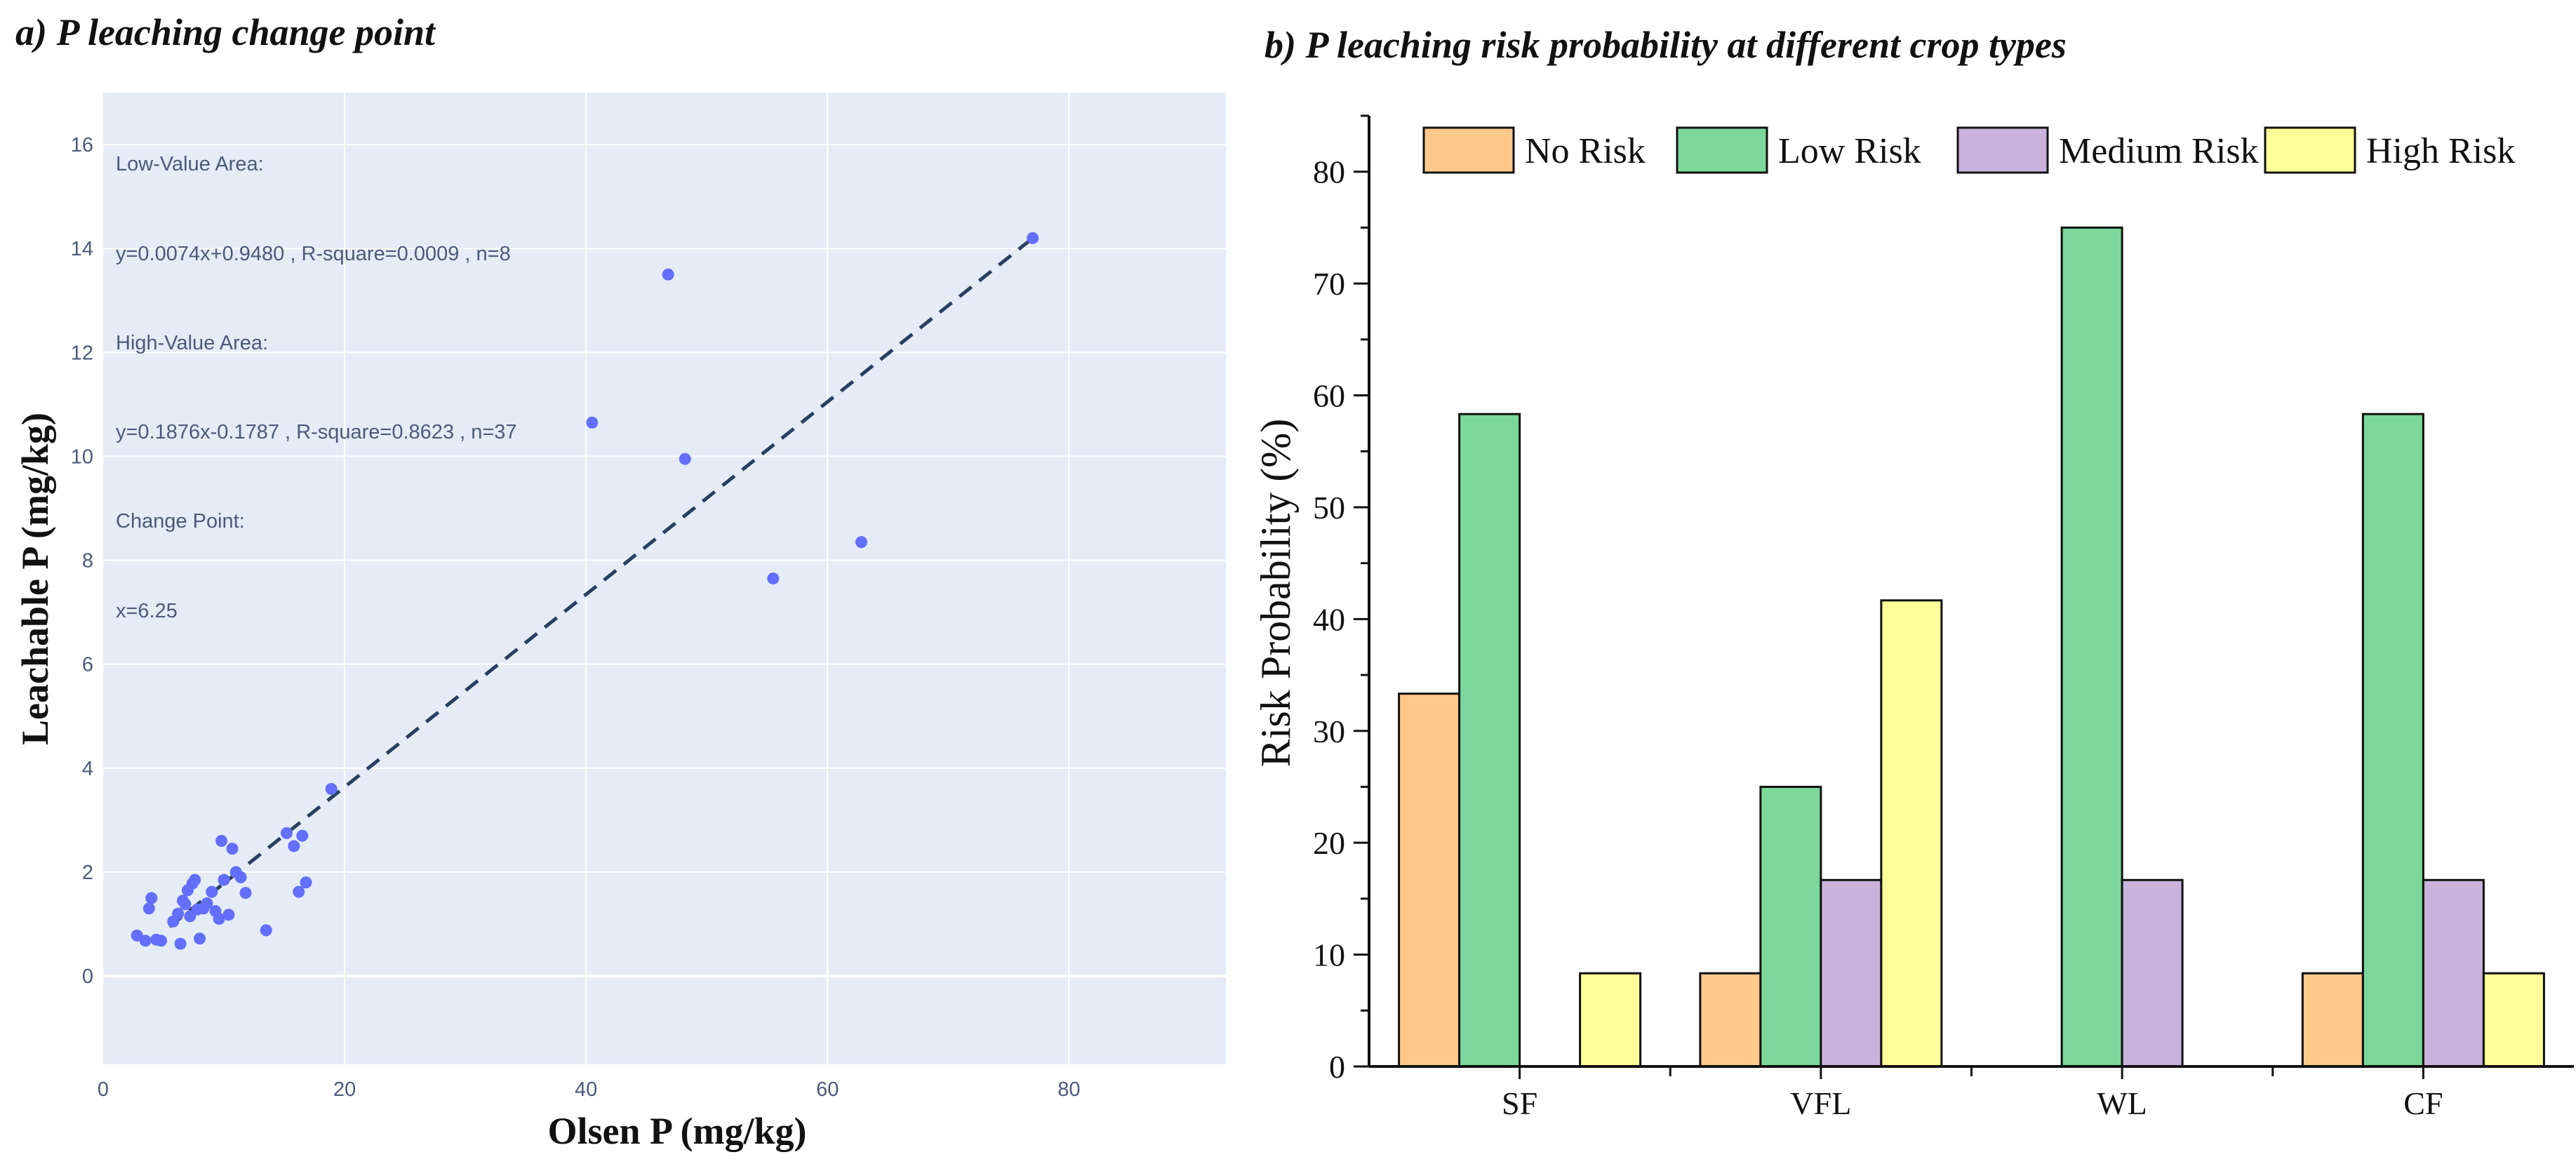 The image size is (2576, 1171). Describe the element at coordinates (82, 353) in the screenshot. I see `y-tick-label-a: 12` at that location.